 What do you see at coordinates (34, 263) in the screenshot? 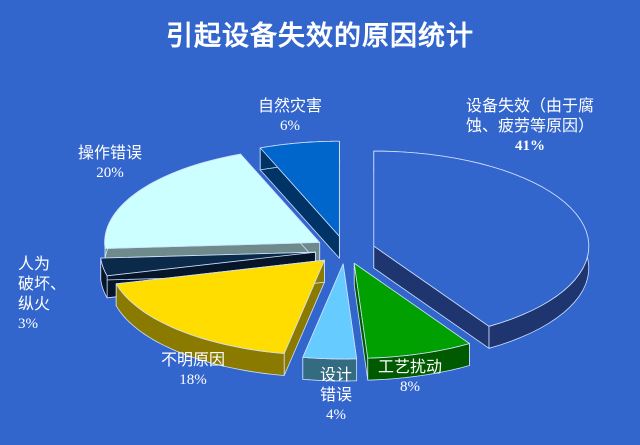
I see `label-text: 人为` at bounding box center [34, 263].